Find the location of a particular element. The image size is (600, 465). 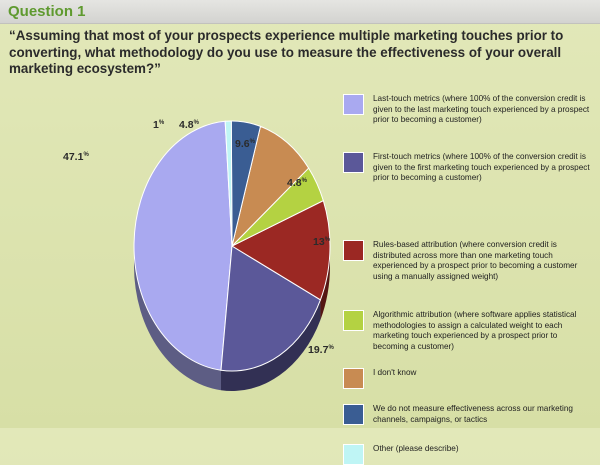

pie-label: 9.6% is located at coordinates (245, 144).